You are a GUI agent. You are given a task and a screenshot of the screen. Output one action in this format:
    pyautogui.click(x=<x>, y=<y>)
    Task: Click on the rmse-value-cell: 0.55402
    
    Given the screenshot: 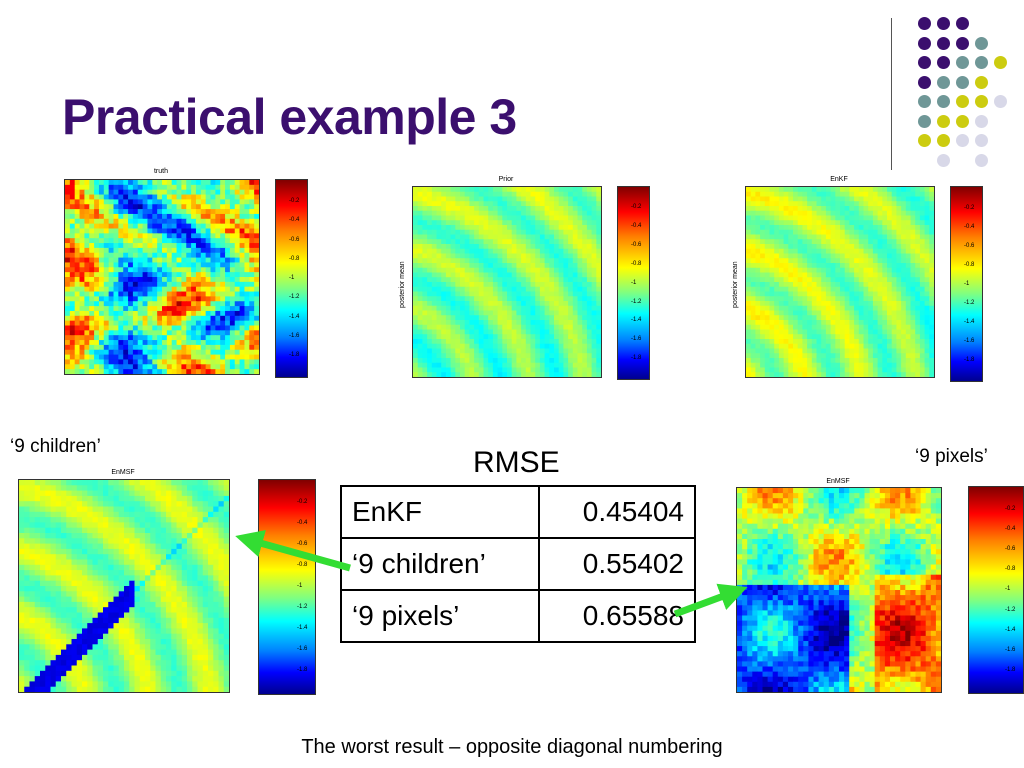 What is the action you would take?
    pyautogui.click(x=617, y=564)
    